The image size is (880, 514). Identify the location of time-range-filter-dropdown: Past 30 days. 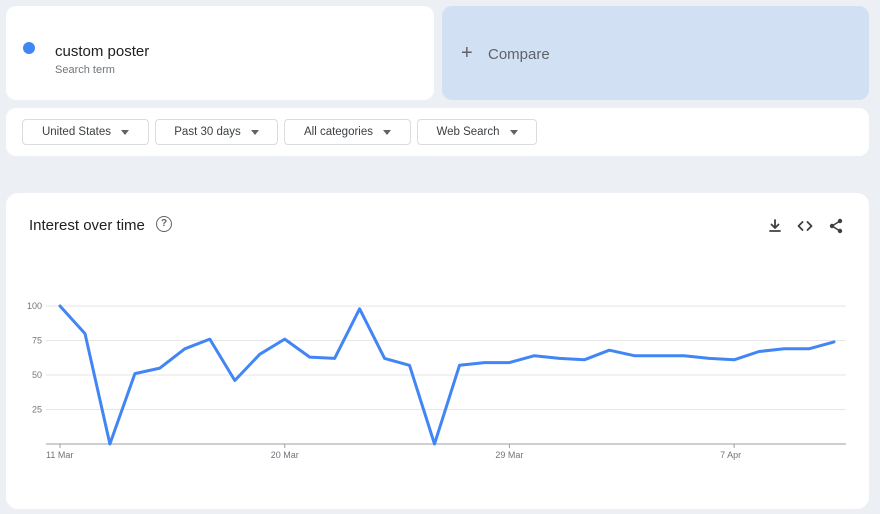
(216, 132).